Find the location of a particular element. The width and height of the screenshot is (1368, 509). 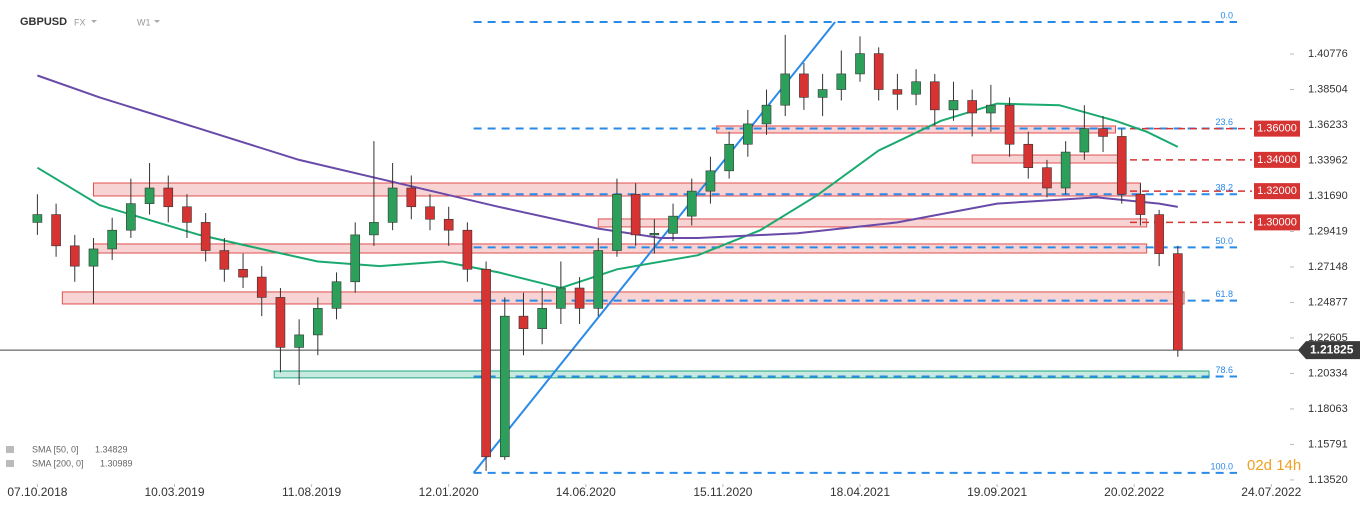

market: FX is located at coordinates (80, 22).